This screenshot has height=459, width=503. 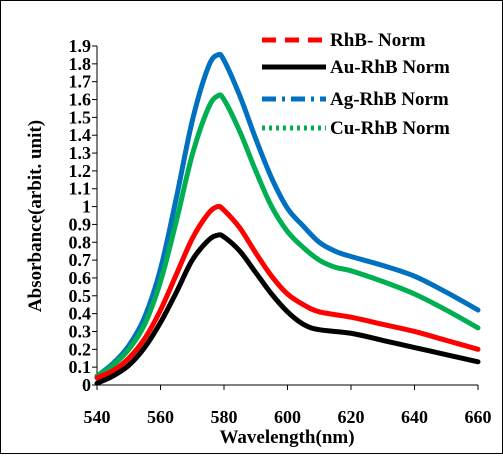 I want to click on y-tick-label: 1.4, so click(x=80, y=135).